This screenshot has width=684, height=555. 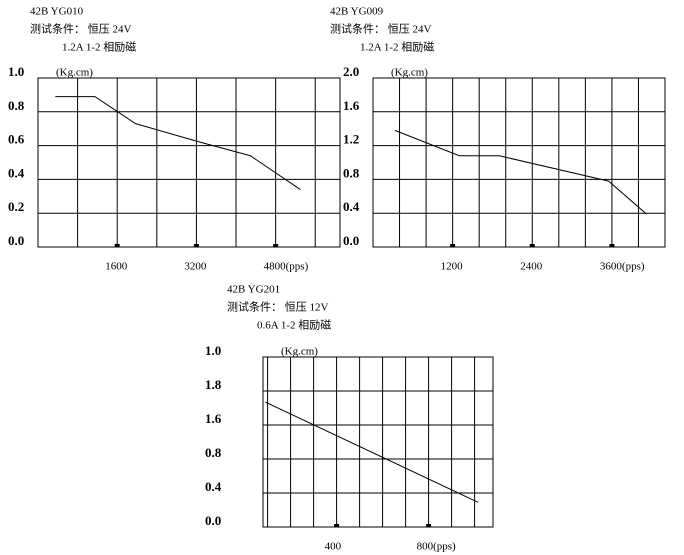 What do you see at coordinates (357, 12) in the screenshot?
I see `chart-title: 42B YG009` at bounding box center [357, 12].